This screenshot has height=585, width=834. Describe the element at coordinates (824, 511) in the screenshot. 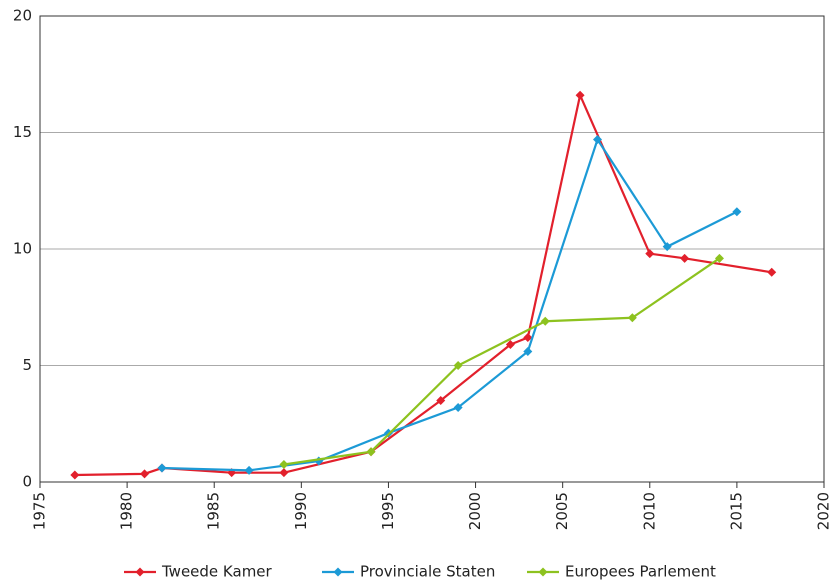

I see `x-tick-label: 2020` at that location.